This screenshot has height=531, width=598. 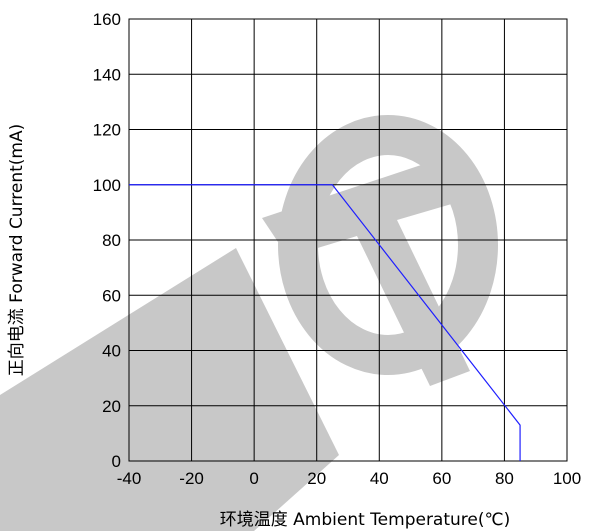 I want to click on x-tick-label: 0, so click(x=253, y=478).